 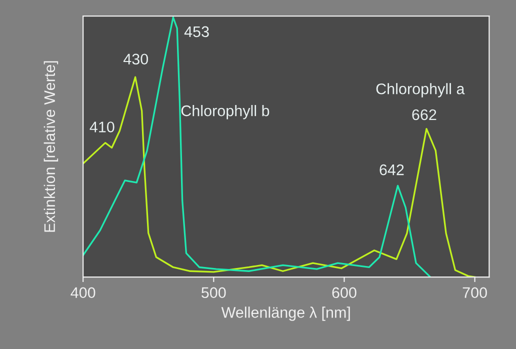 I want to click on annotation: Chlorophyll b, so click(x=225, y=112).